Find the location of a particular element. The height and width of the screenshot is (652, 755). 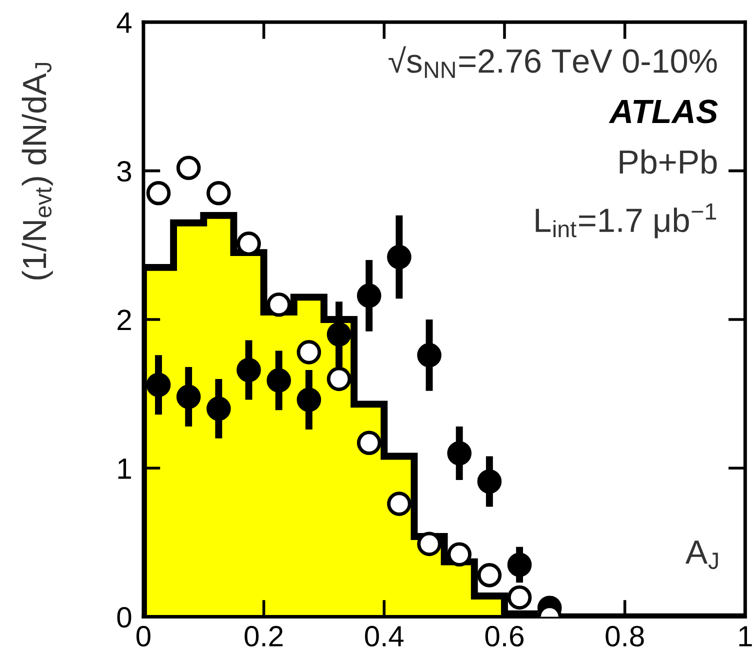

x-tick-label: 0.8 is located at coordinates (625, 636).